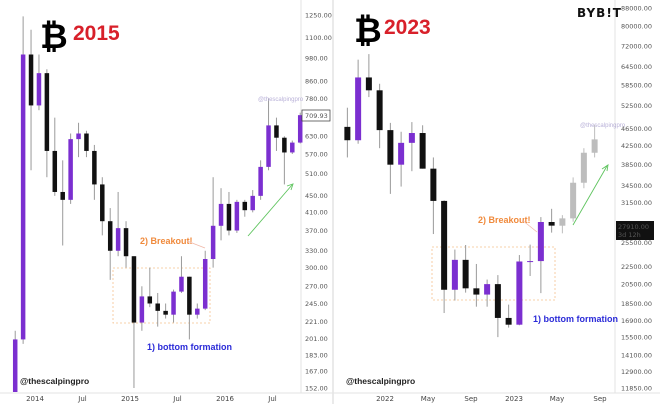  Describe the element at coordinates (35, 399) in the screenshot. I see `x-tick-label: 2014` at that location.